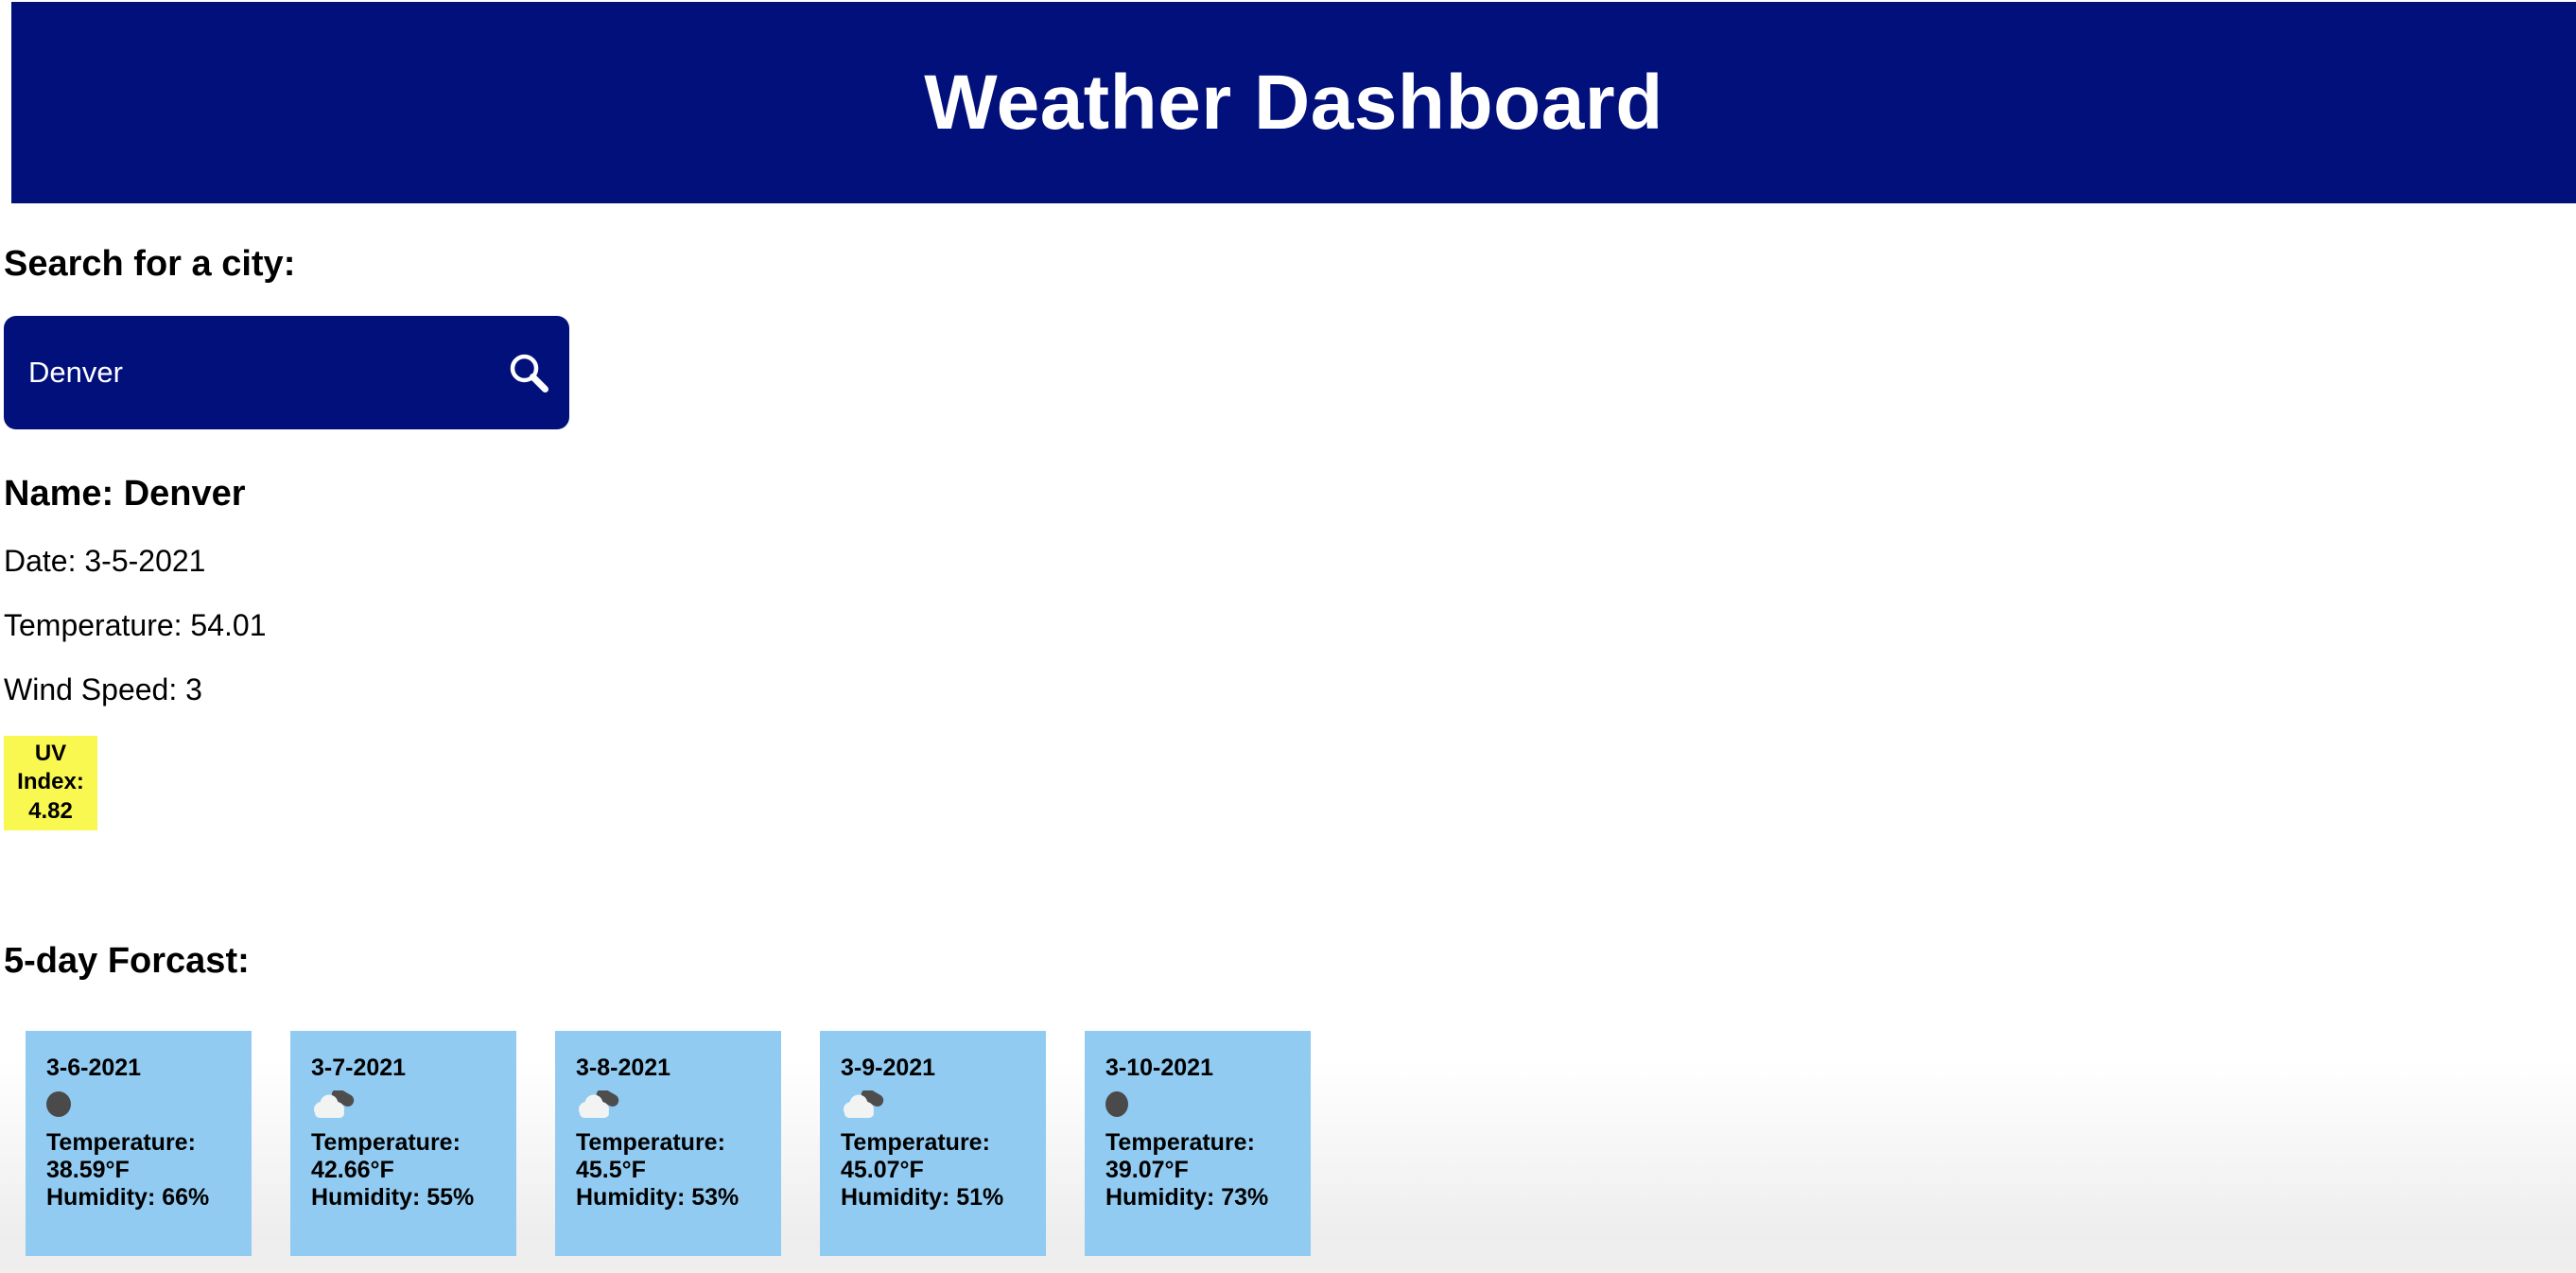 This screenshot has width=2576, height=1273. Describe the element at coordinates (386, 1156) in the screenshot. I see `forecast-card-temperature: Temperature: 42.66°F` at that location.